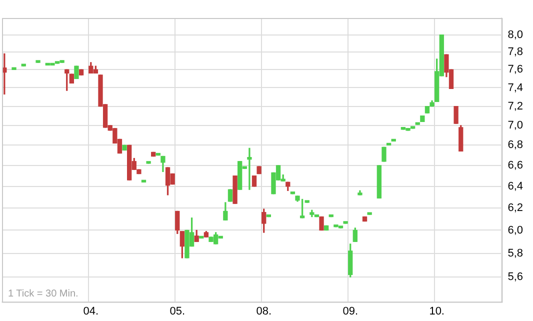 This screenshot has width=533, height=321. Describe the element at coordinates (516, 253) in the screenshot. I see `y-tick-label: 5,8` at that location.